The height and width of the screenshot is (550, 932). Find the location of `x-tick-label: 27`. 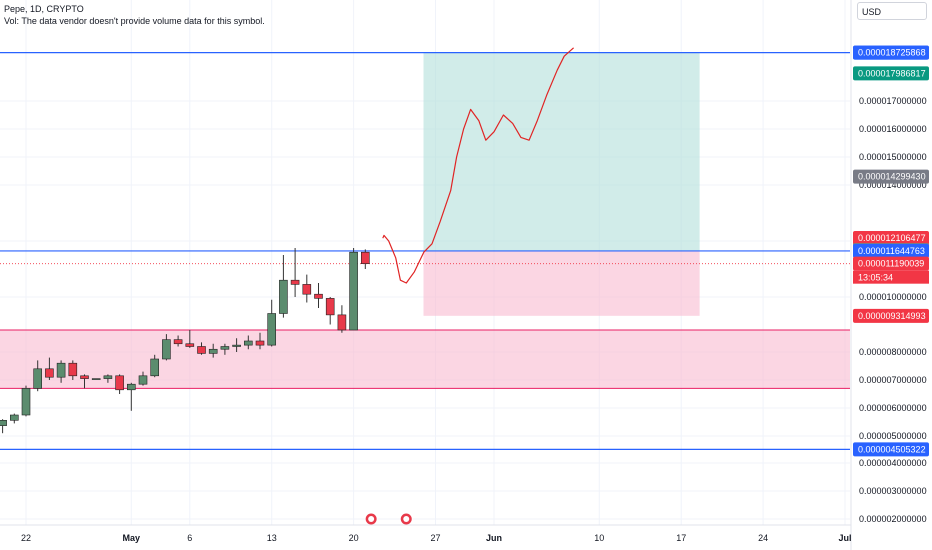

x-tick-label: 27 is located at coordinates (435, 538).